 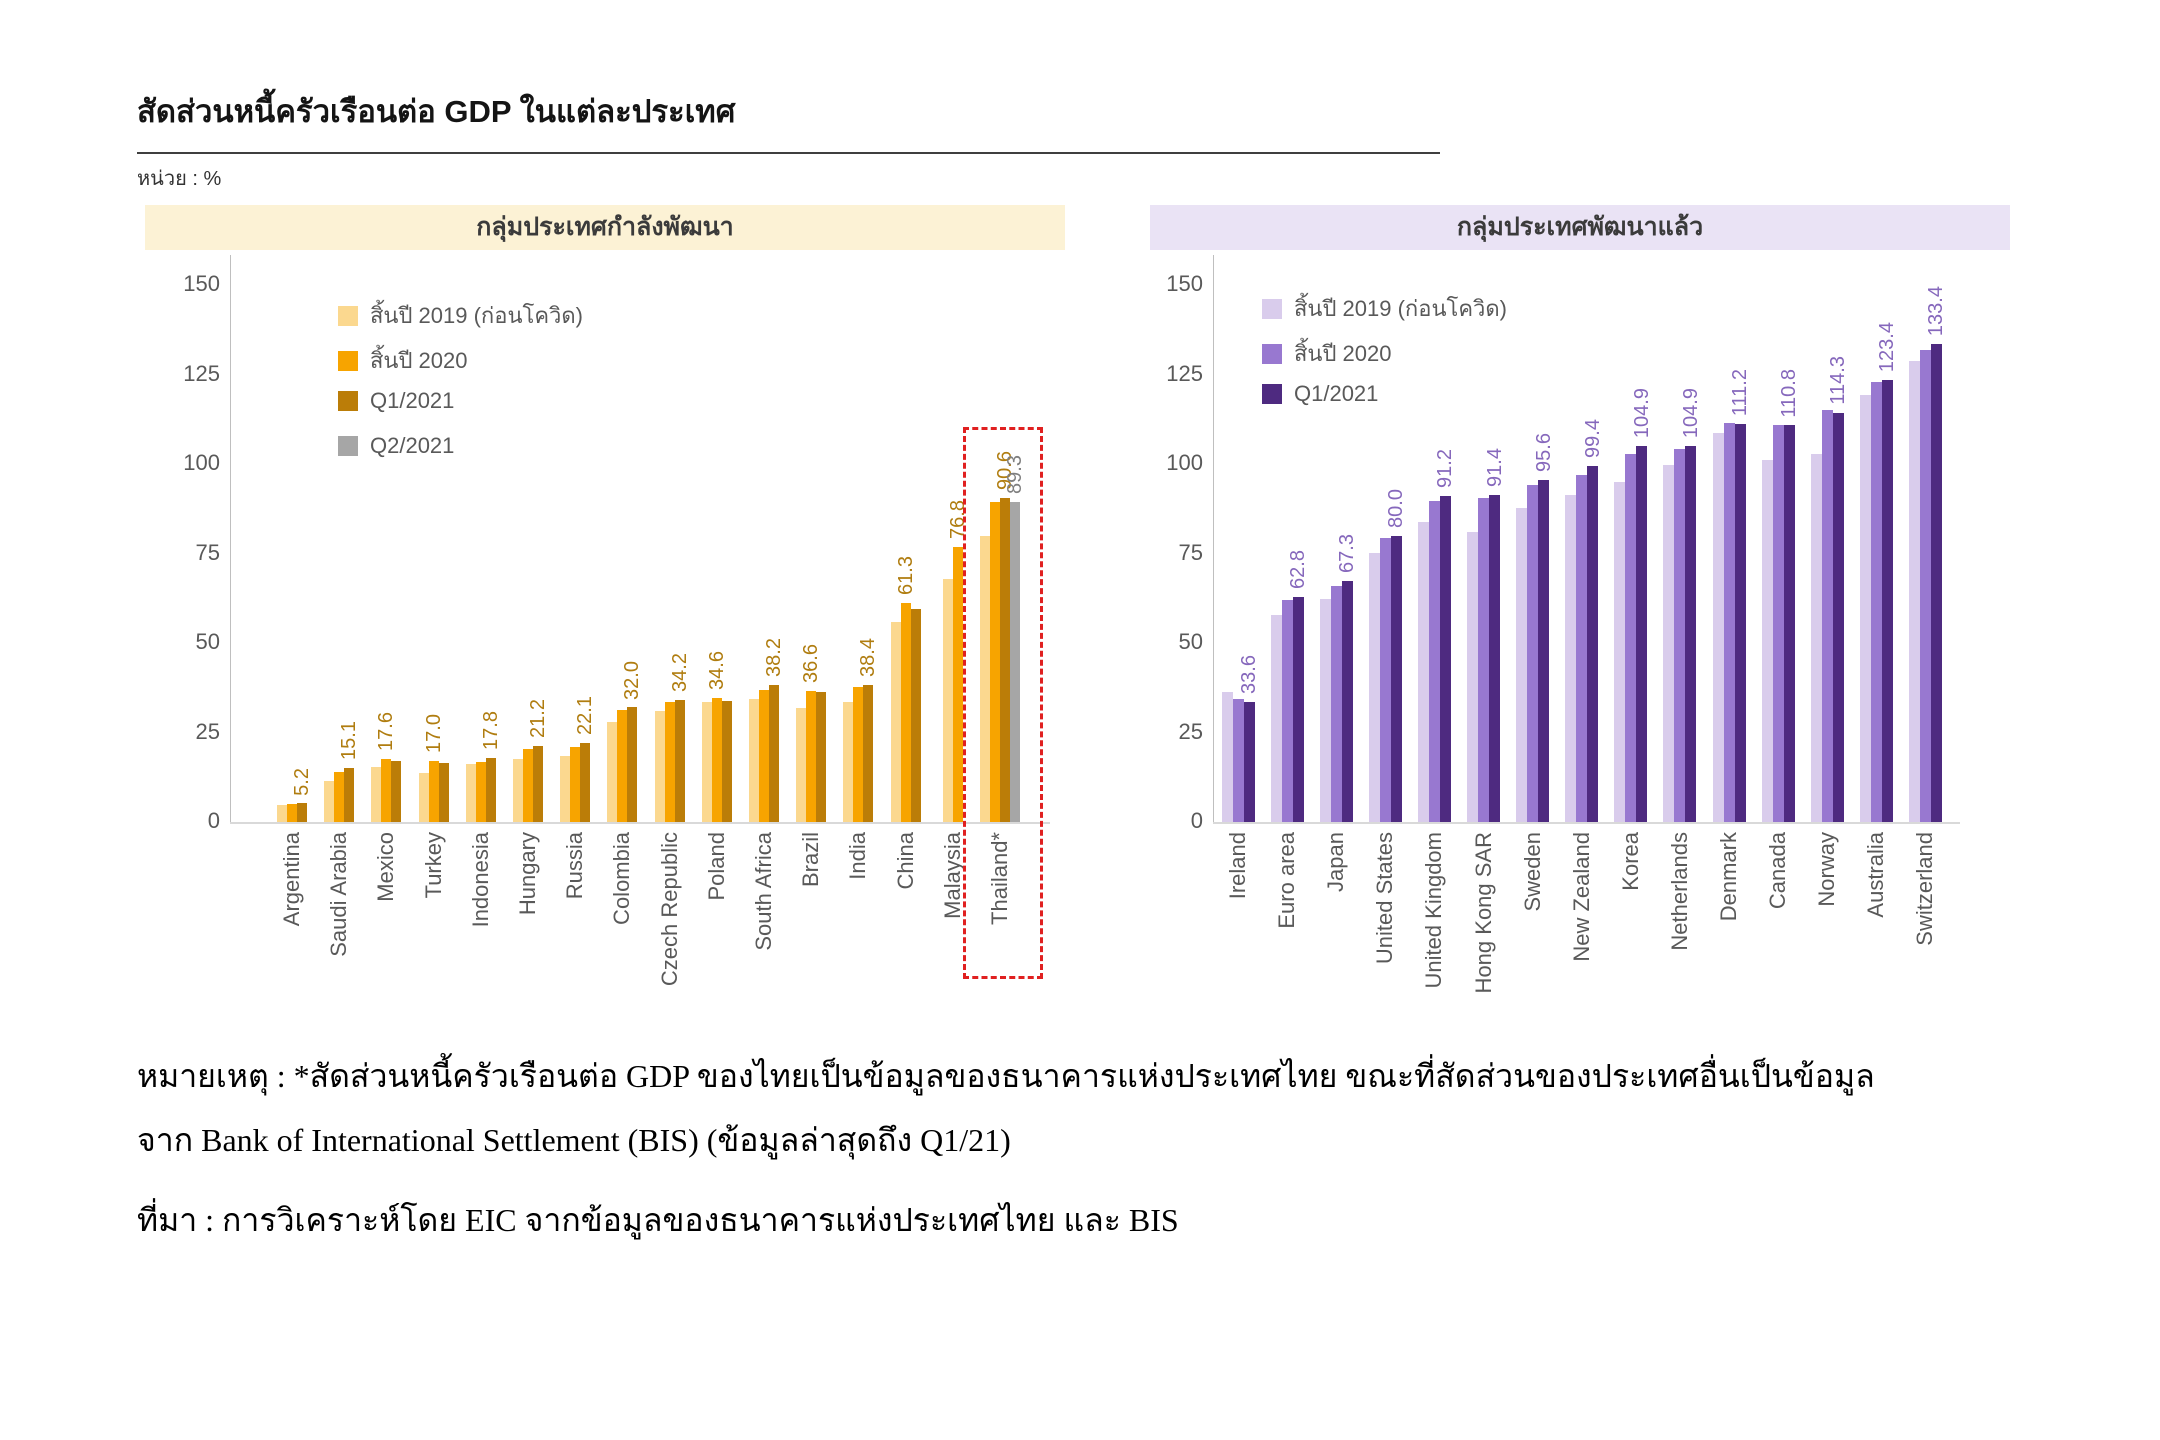 What do you see at coordinates (632, 680) in the screenshot?
I see `bar-value-label: 32.0` at bounding box center [632, 680].